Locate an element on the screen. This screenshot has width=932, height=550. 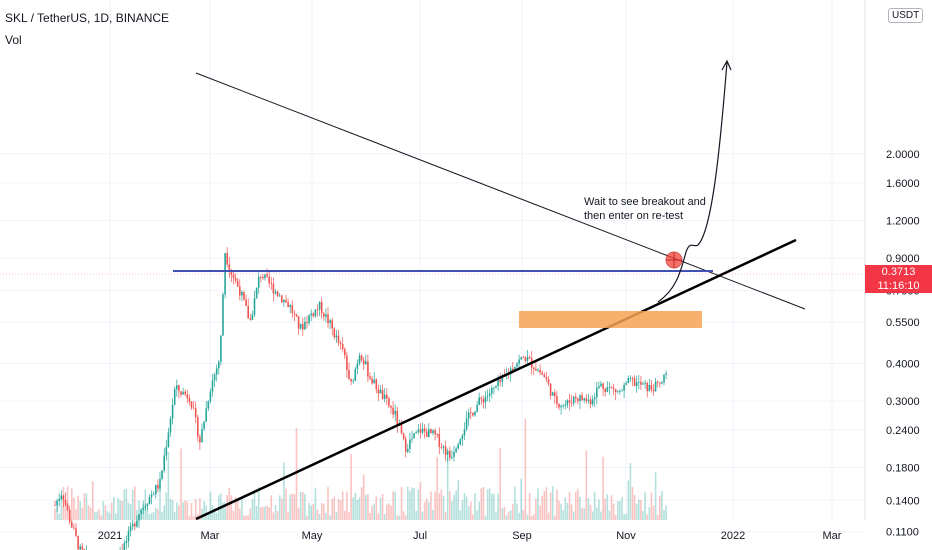
countdown-tag: 11:16:10 is located at coordinates (898, 286).